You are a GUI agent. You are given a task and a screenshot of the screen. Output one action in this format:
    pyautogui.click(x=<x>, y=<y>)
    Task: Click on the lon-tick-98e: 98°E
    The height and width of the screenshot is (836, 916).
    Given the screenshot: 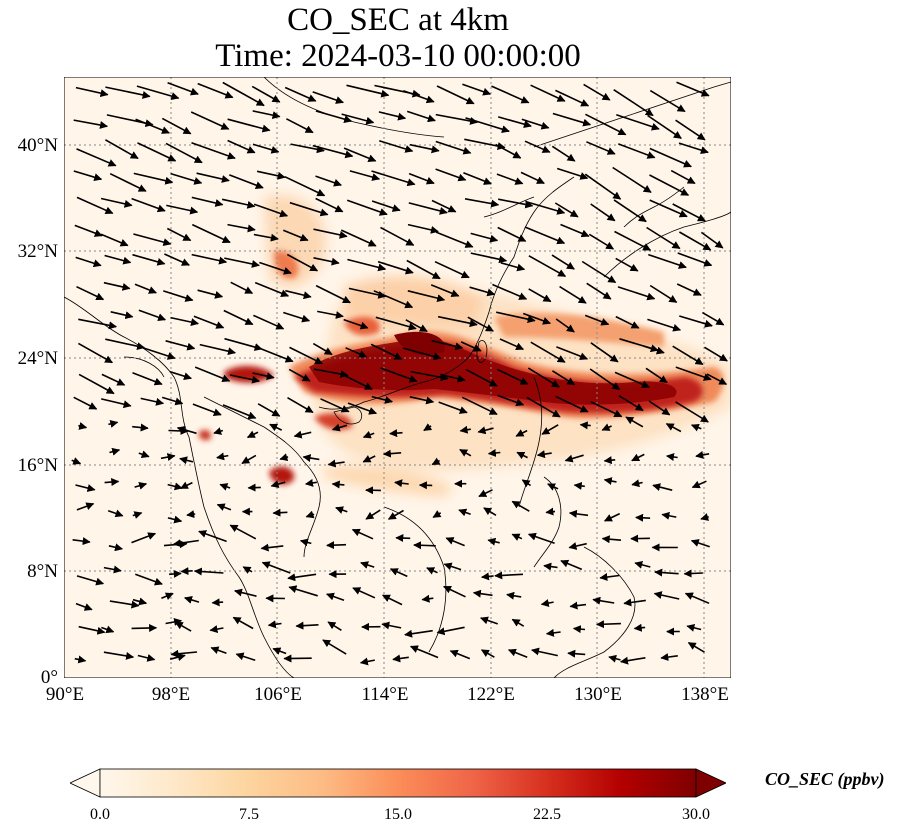 What is the action you would take?
    pyautogui.click(x=171, y=694)
    